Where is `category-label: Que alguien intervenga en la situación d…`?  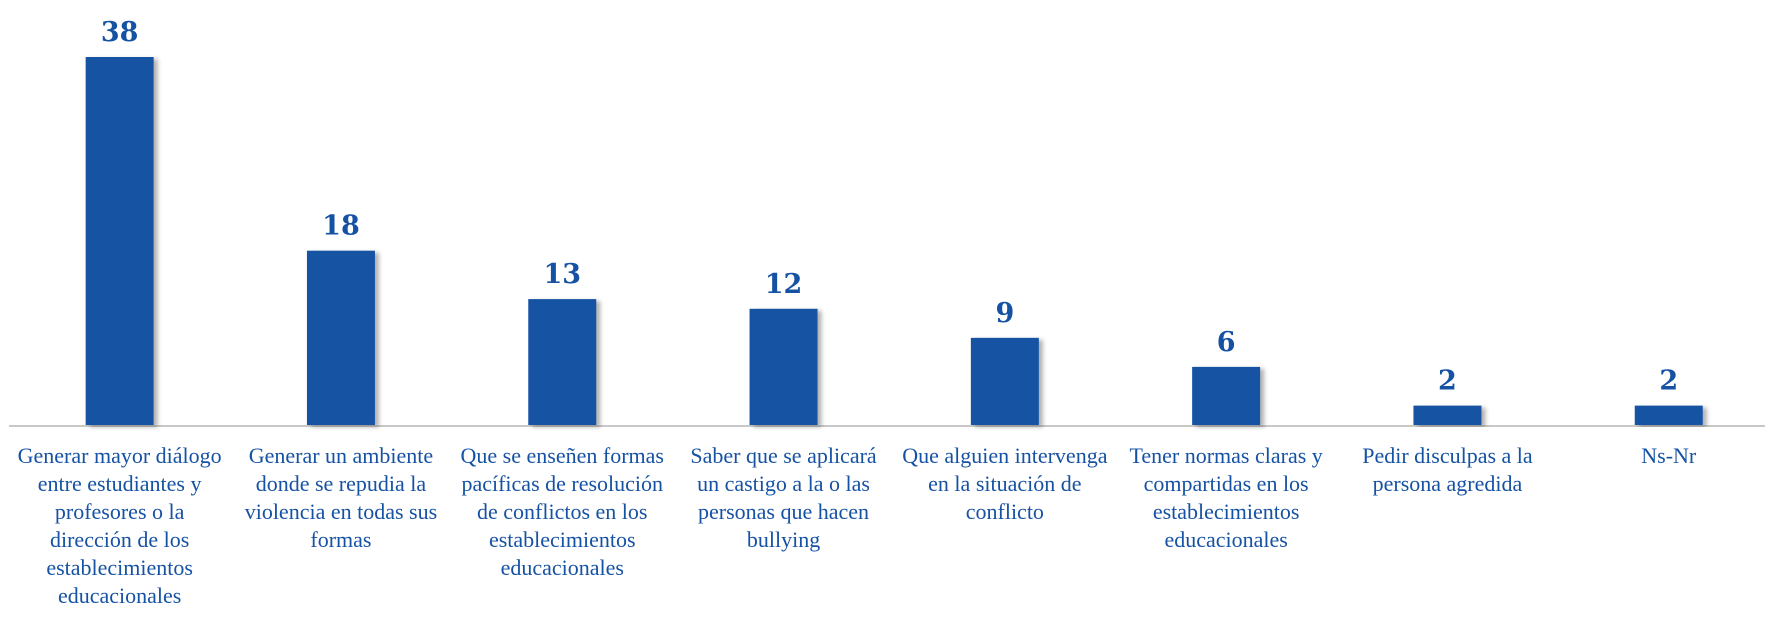
category-label: Que alguien intervenga en la situación d… is located at coordinates (1005, 483).